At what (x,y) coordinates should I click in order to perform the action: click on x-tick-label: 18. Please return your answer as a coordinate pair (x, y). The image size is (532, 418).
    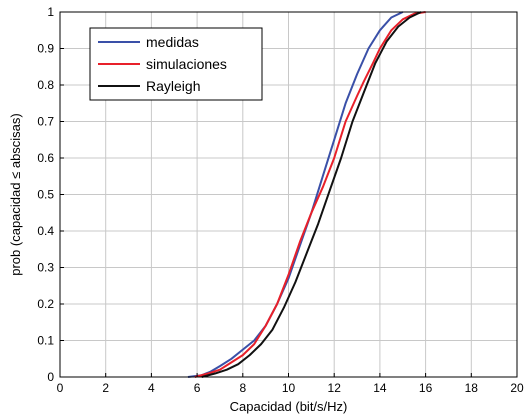
    Looking at the image, I should click on (472, 388).